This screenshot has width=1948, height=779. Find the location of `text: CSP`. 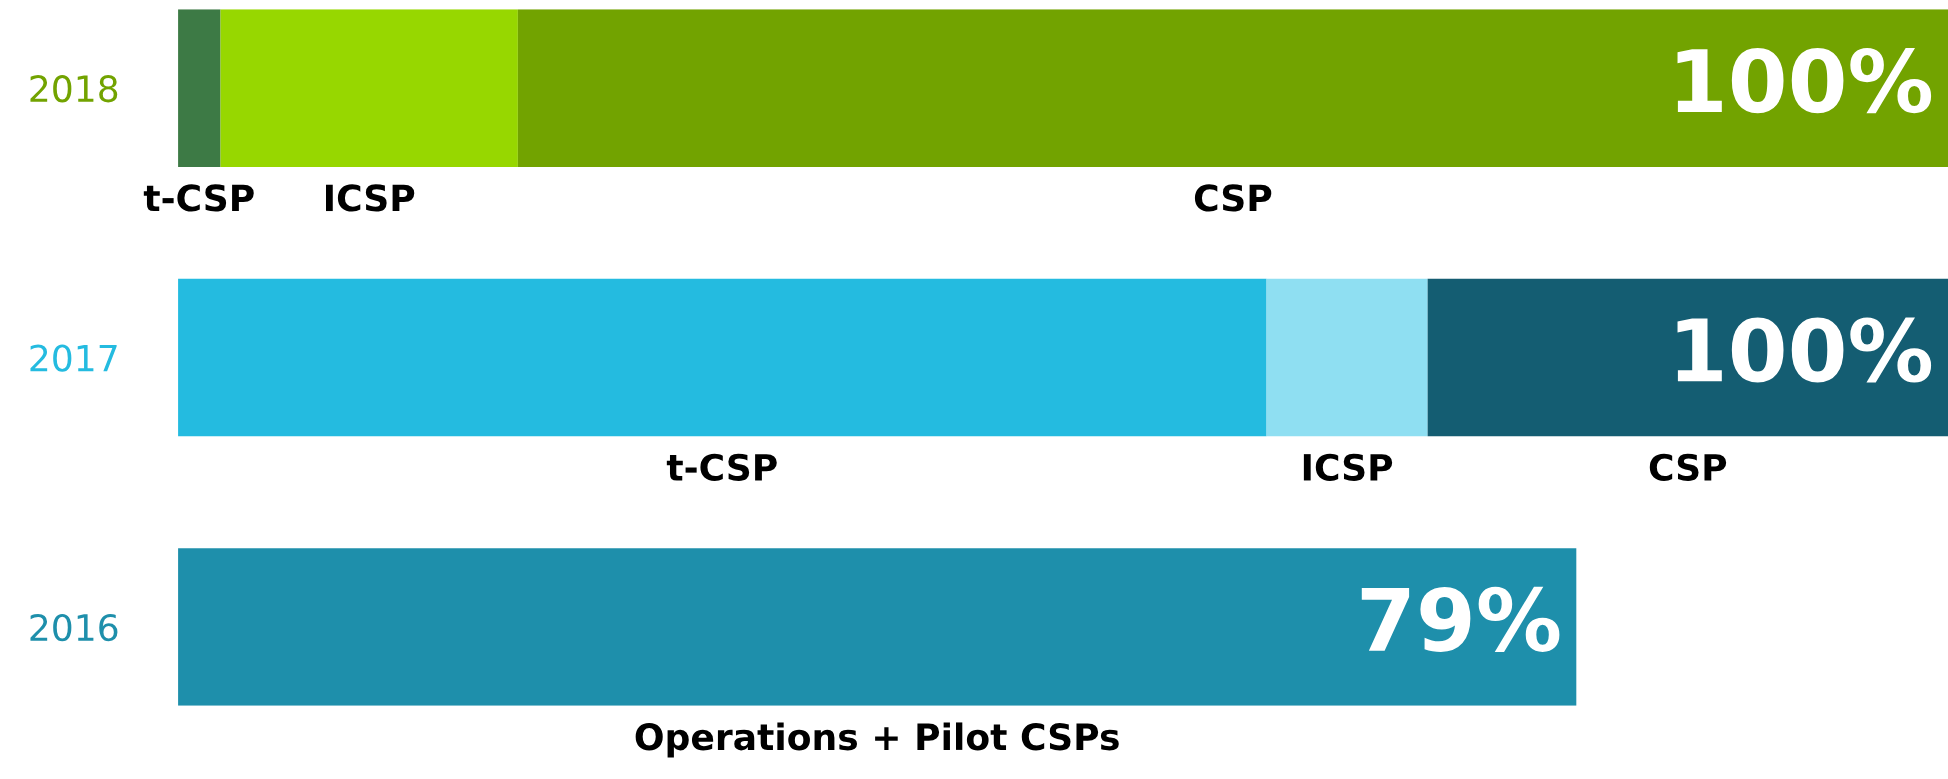

text: CSP is located at coordinates (1688, 467).